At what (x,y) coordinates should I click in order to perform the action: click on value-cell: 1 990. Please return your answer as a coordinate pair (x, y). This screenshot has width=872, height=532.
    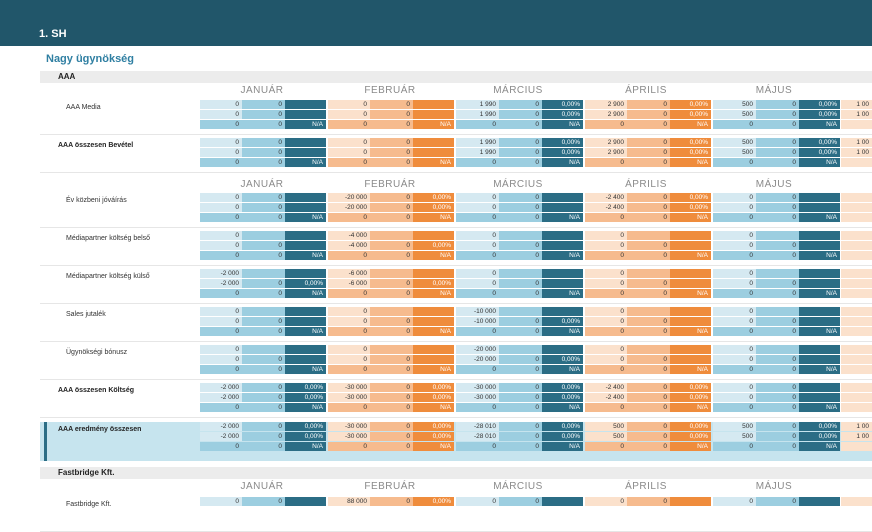
    Looking at the image, I should click on (477, 152).